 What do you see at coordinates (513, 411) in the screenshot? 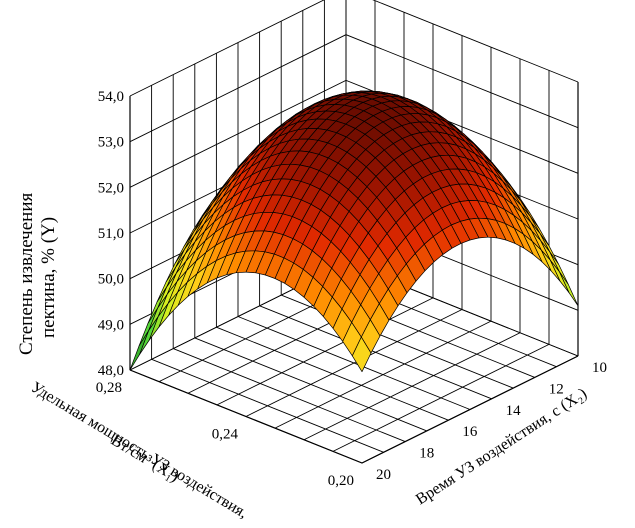
I see `x2-tick-label: 14` at bounding box center [513, 411].